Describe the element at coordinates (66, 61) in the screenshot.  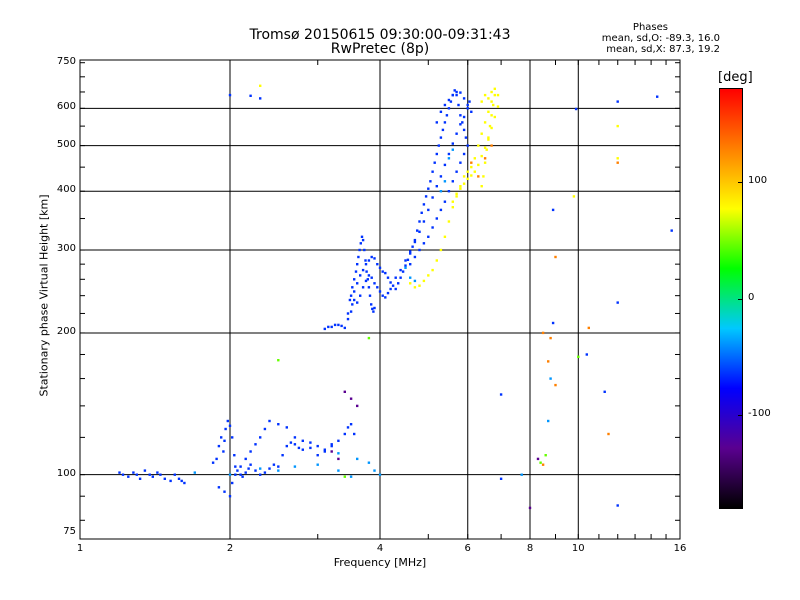
I see `y-tick-label: 750` at that location.